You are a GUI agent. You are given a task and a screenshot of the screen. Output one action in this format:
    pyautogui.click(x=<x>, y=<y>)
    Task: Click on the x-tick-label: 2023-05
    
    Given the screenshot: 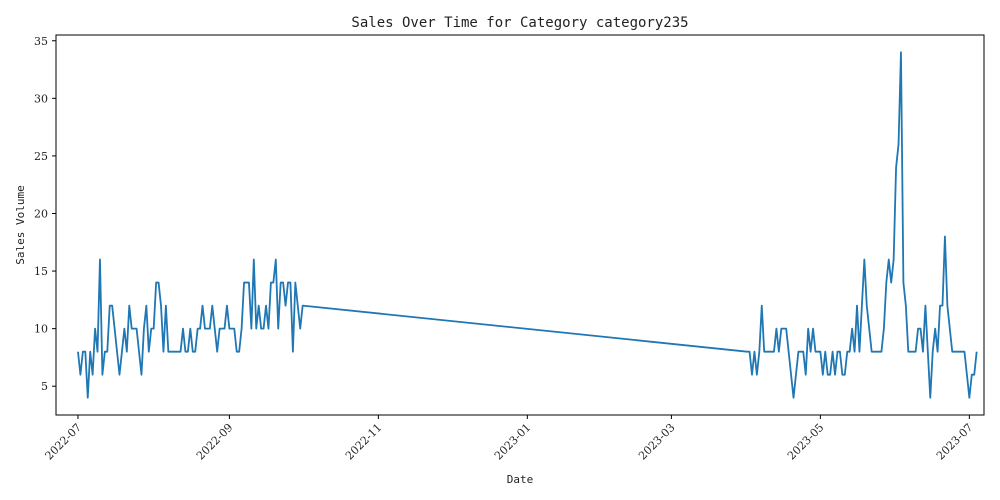 What is the action you would take?
    pyautogui.click(x=806, y=442)
    